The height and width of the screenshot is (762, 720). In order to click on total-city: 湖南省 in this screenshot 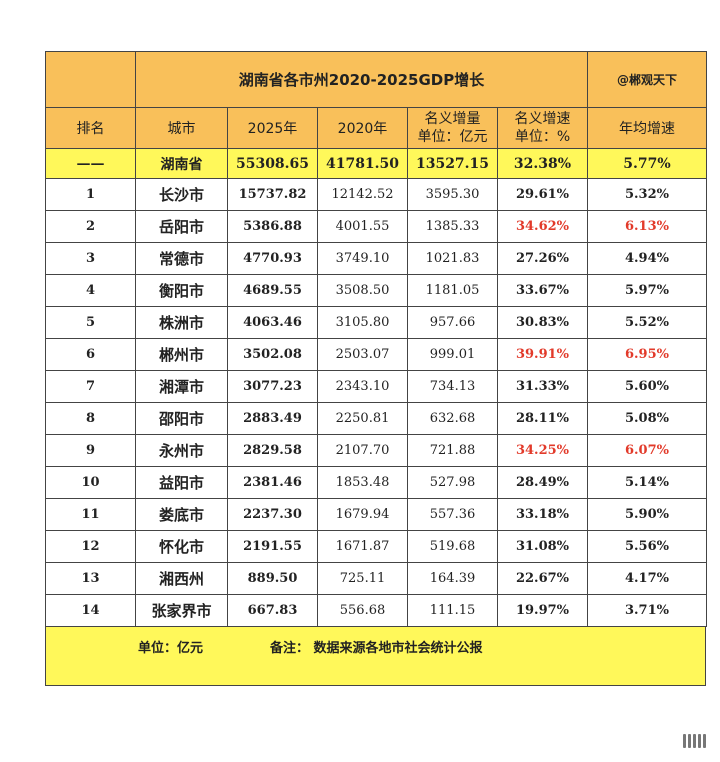, I will do `click(181, 163)`.